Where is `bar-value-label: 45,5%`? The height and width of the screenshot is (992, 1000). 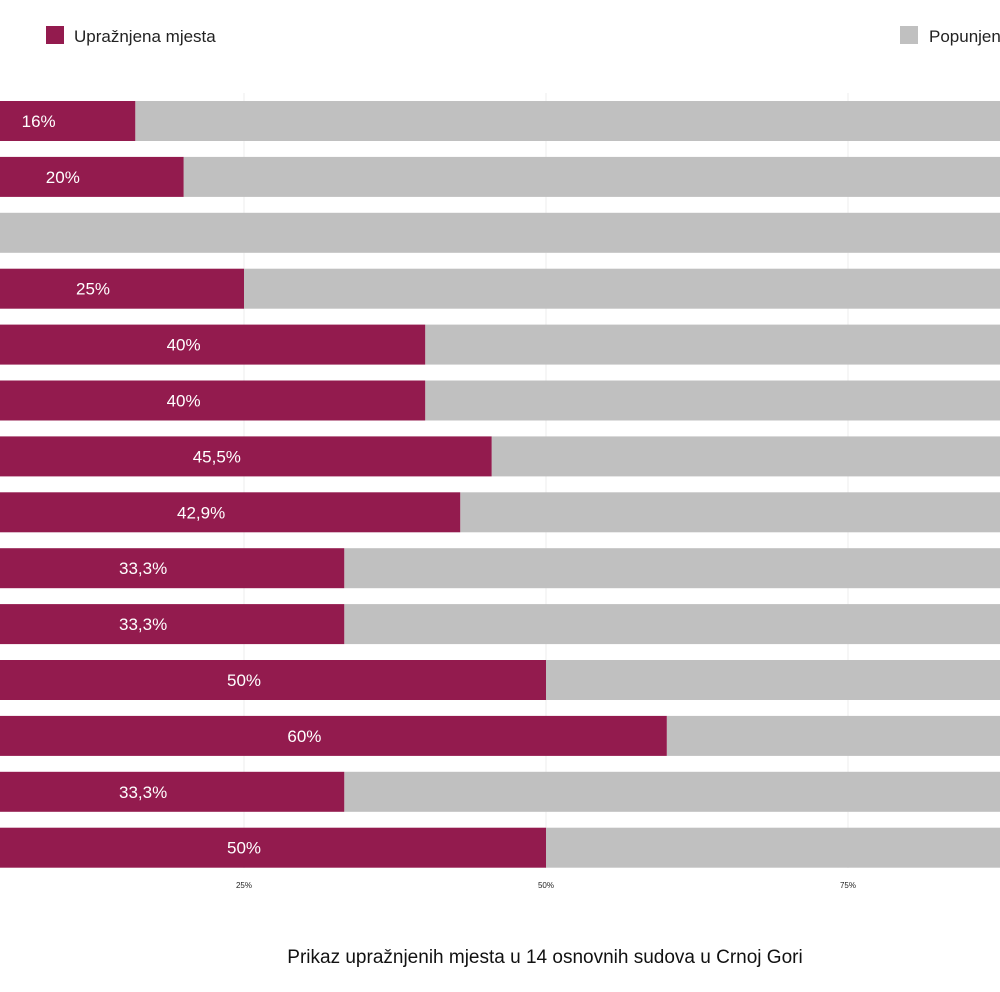 bar-value-label: 45,5% is located at coordinates (217, 456).